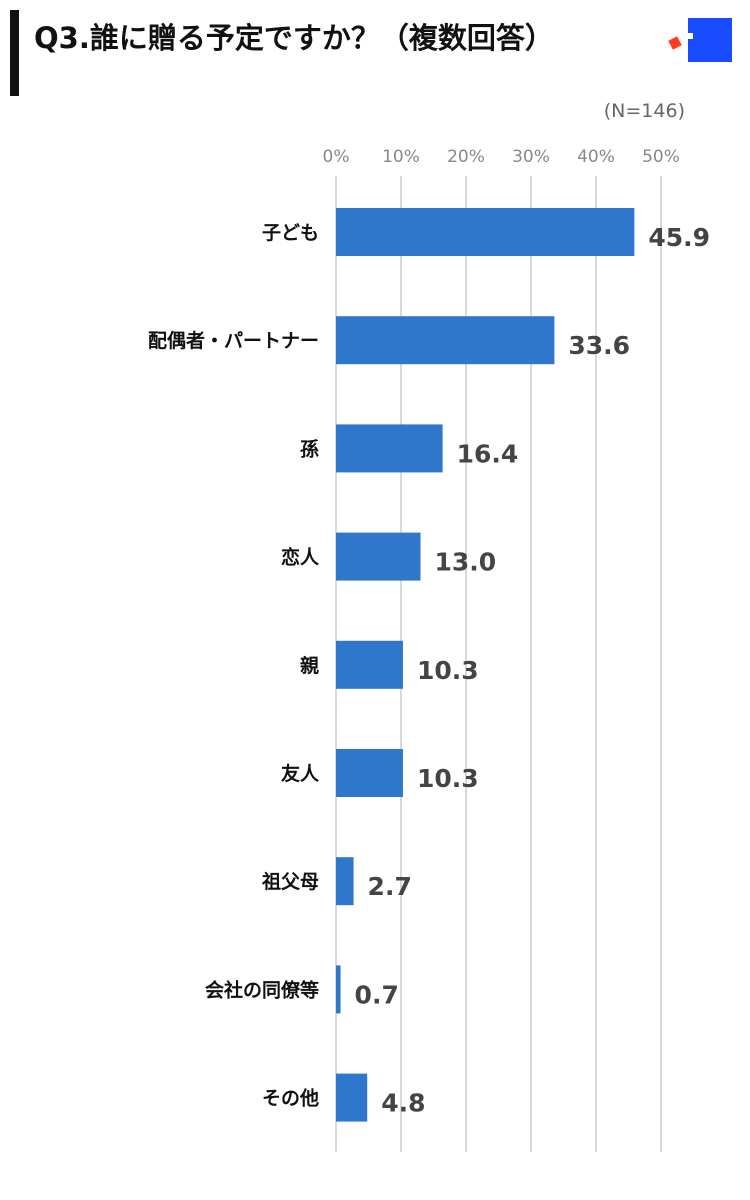  What do you see at coordinates (309, 448) in the screenshot?
I see `category-label: 孫` at bounding box center [309, 448].